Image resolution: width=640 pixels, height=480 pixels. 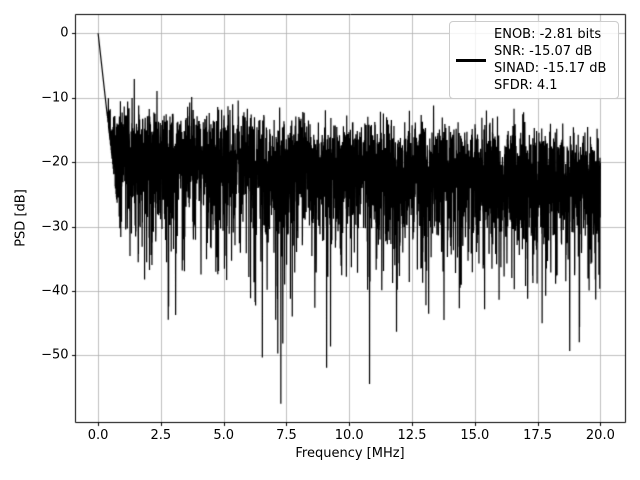 What do you see at coordinates (64, 33) in the screenshot?
I see `y-tick-label-0: 0` at bounding box center [64, 33].